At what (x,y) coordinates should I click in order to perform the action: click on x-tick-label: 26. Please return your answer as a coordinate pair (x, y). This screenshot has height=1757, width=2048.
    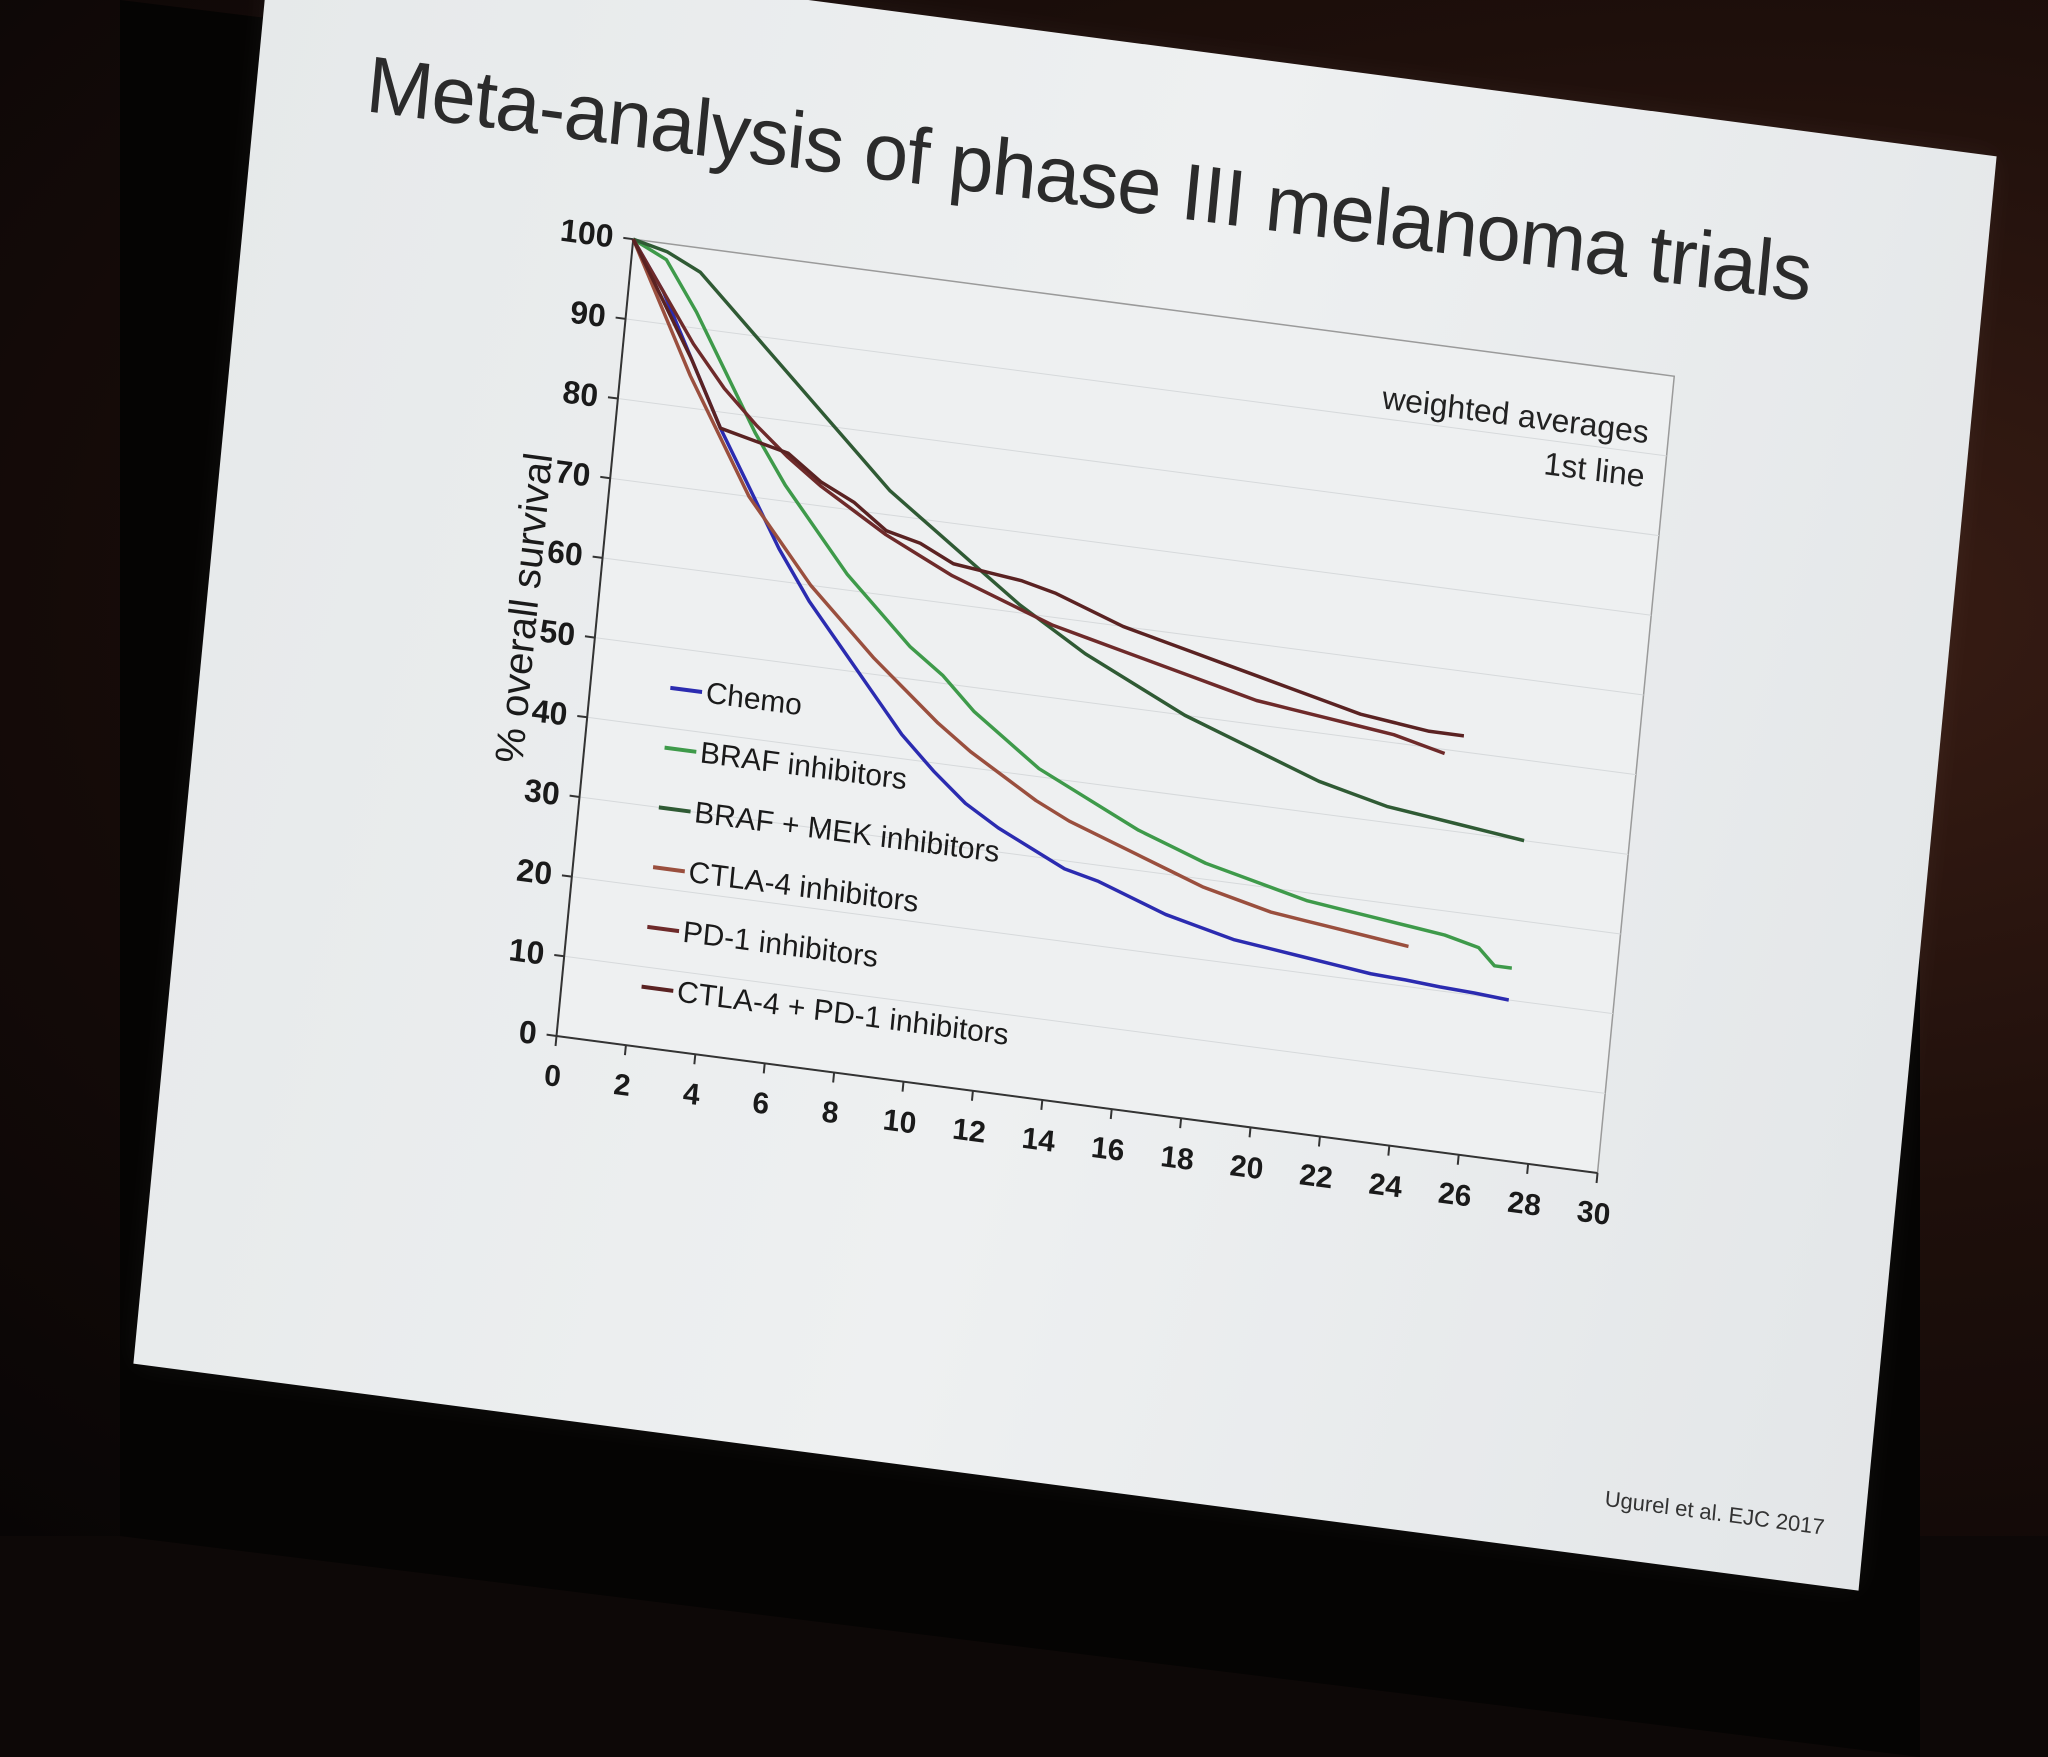
    Looking at the image, I should click on (1455, 1195).